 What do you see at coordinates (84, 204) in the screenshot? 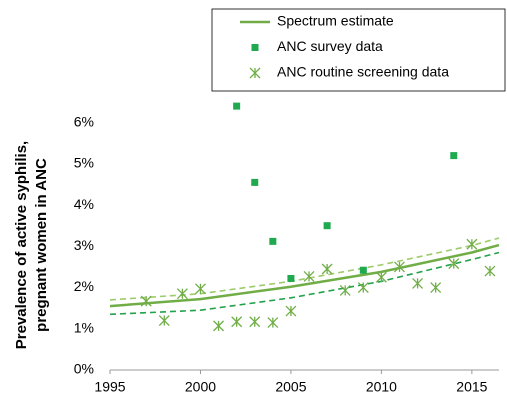
I see `y-tick-label: 4%` at bounding box center [84, 204].